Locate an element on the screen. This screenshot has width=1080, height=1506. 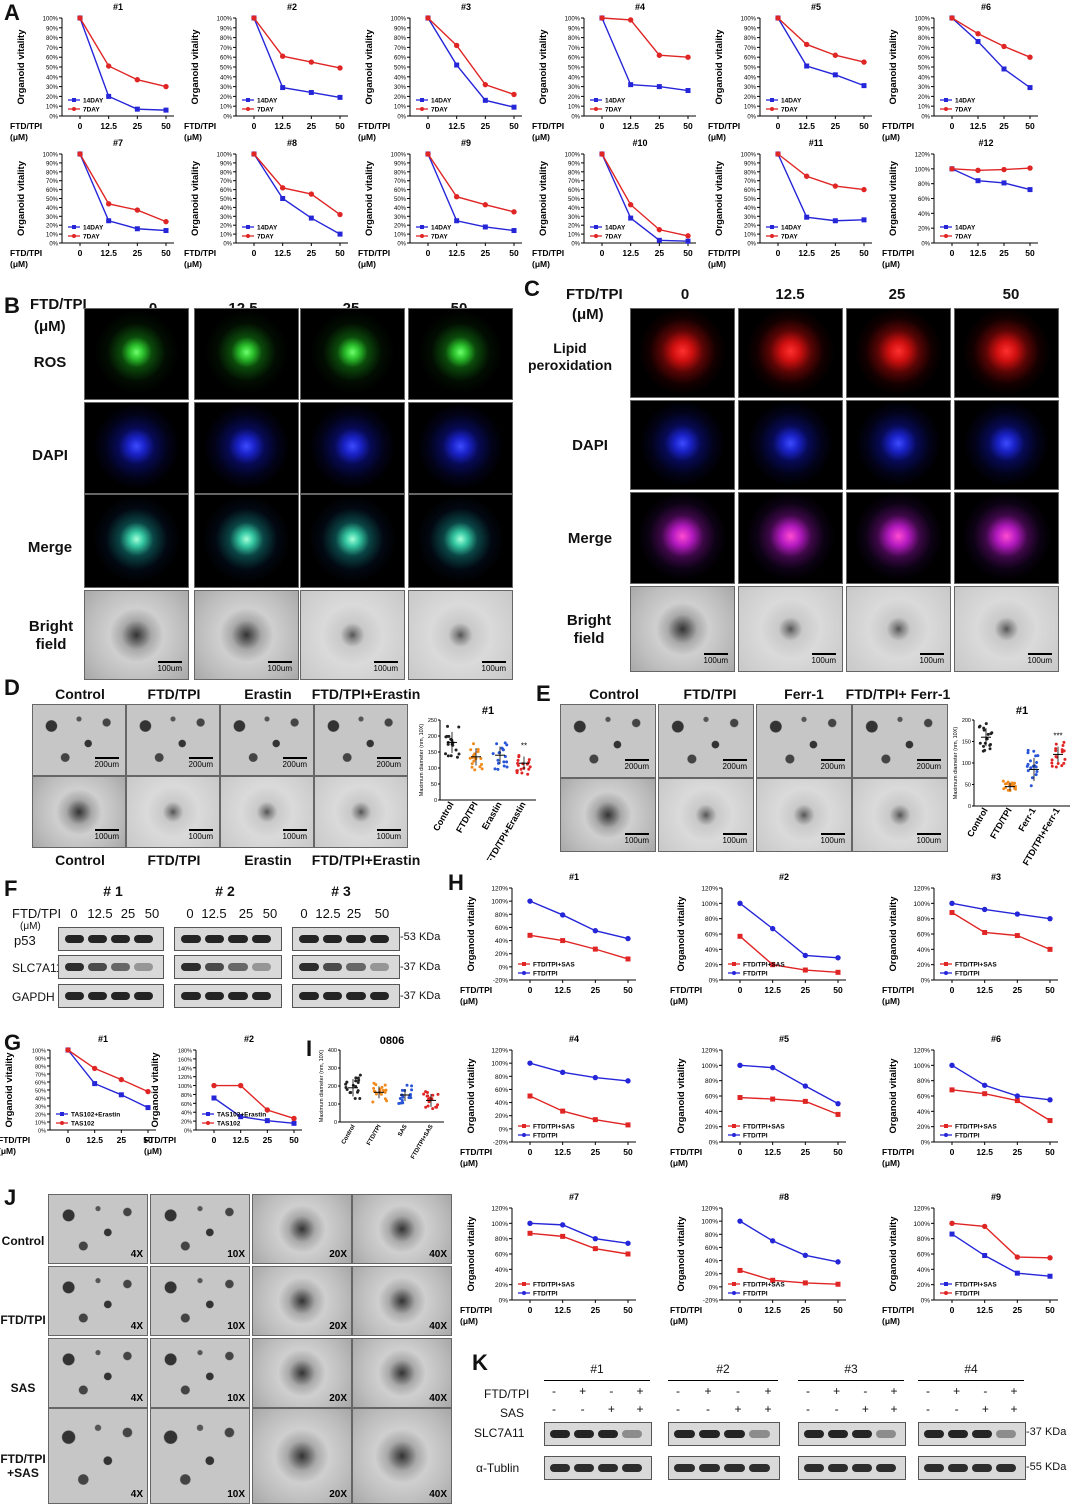
a11-ytick-label: 10% is located at coordinates (750, 236).